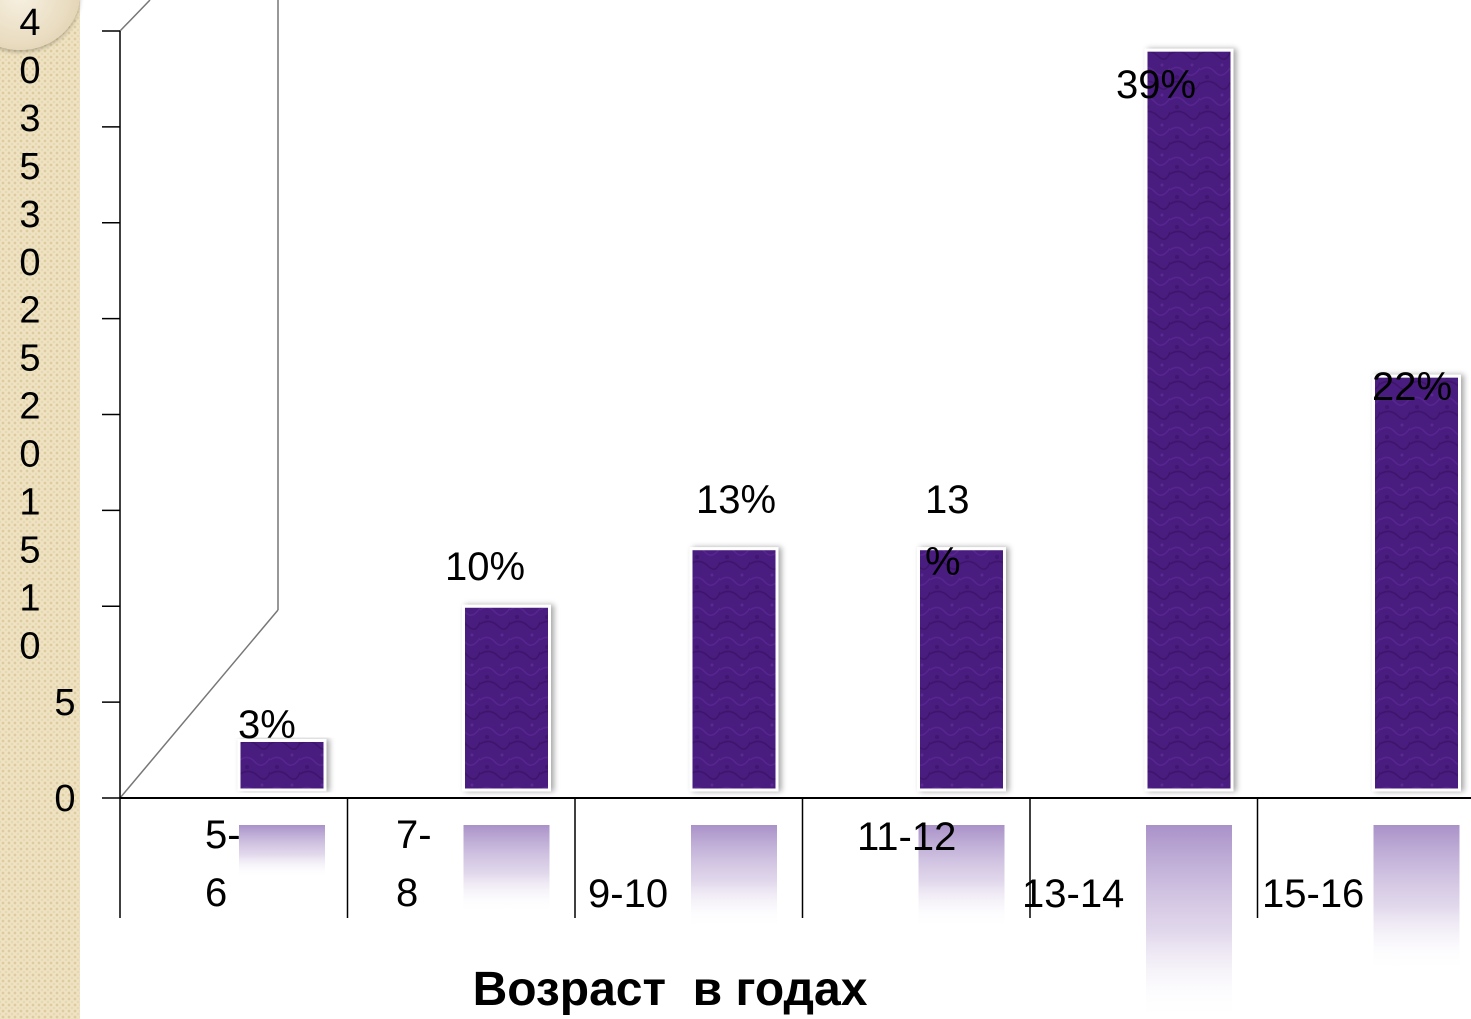 Image resolution: width=1471 pixels, height=1019 pixels. What do you see at coordinates (485, 567) in the screenshot?
I see `data-label-7-8: 10%` at bounding box center [485, 567].